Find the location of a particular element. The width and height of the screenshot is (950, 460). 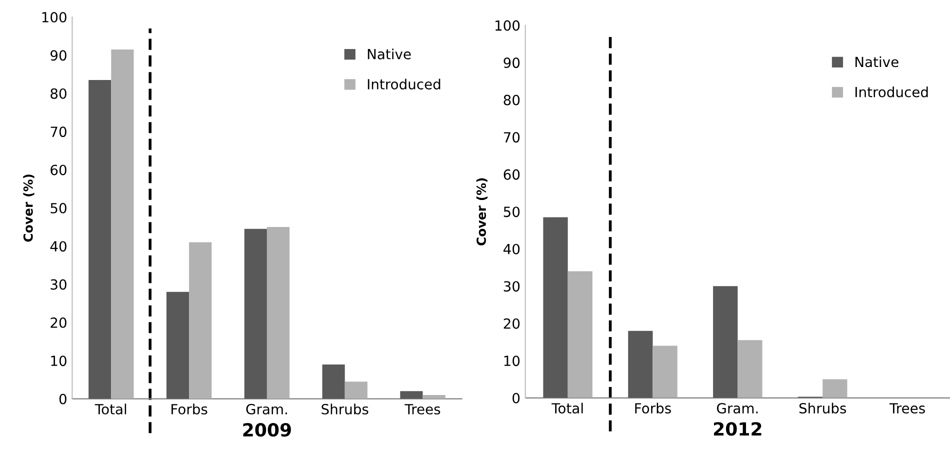

x-axis-title: 2012 is located at coordinates (738, 429).